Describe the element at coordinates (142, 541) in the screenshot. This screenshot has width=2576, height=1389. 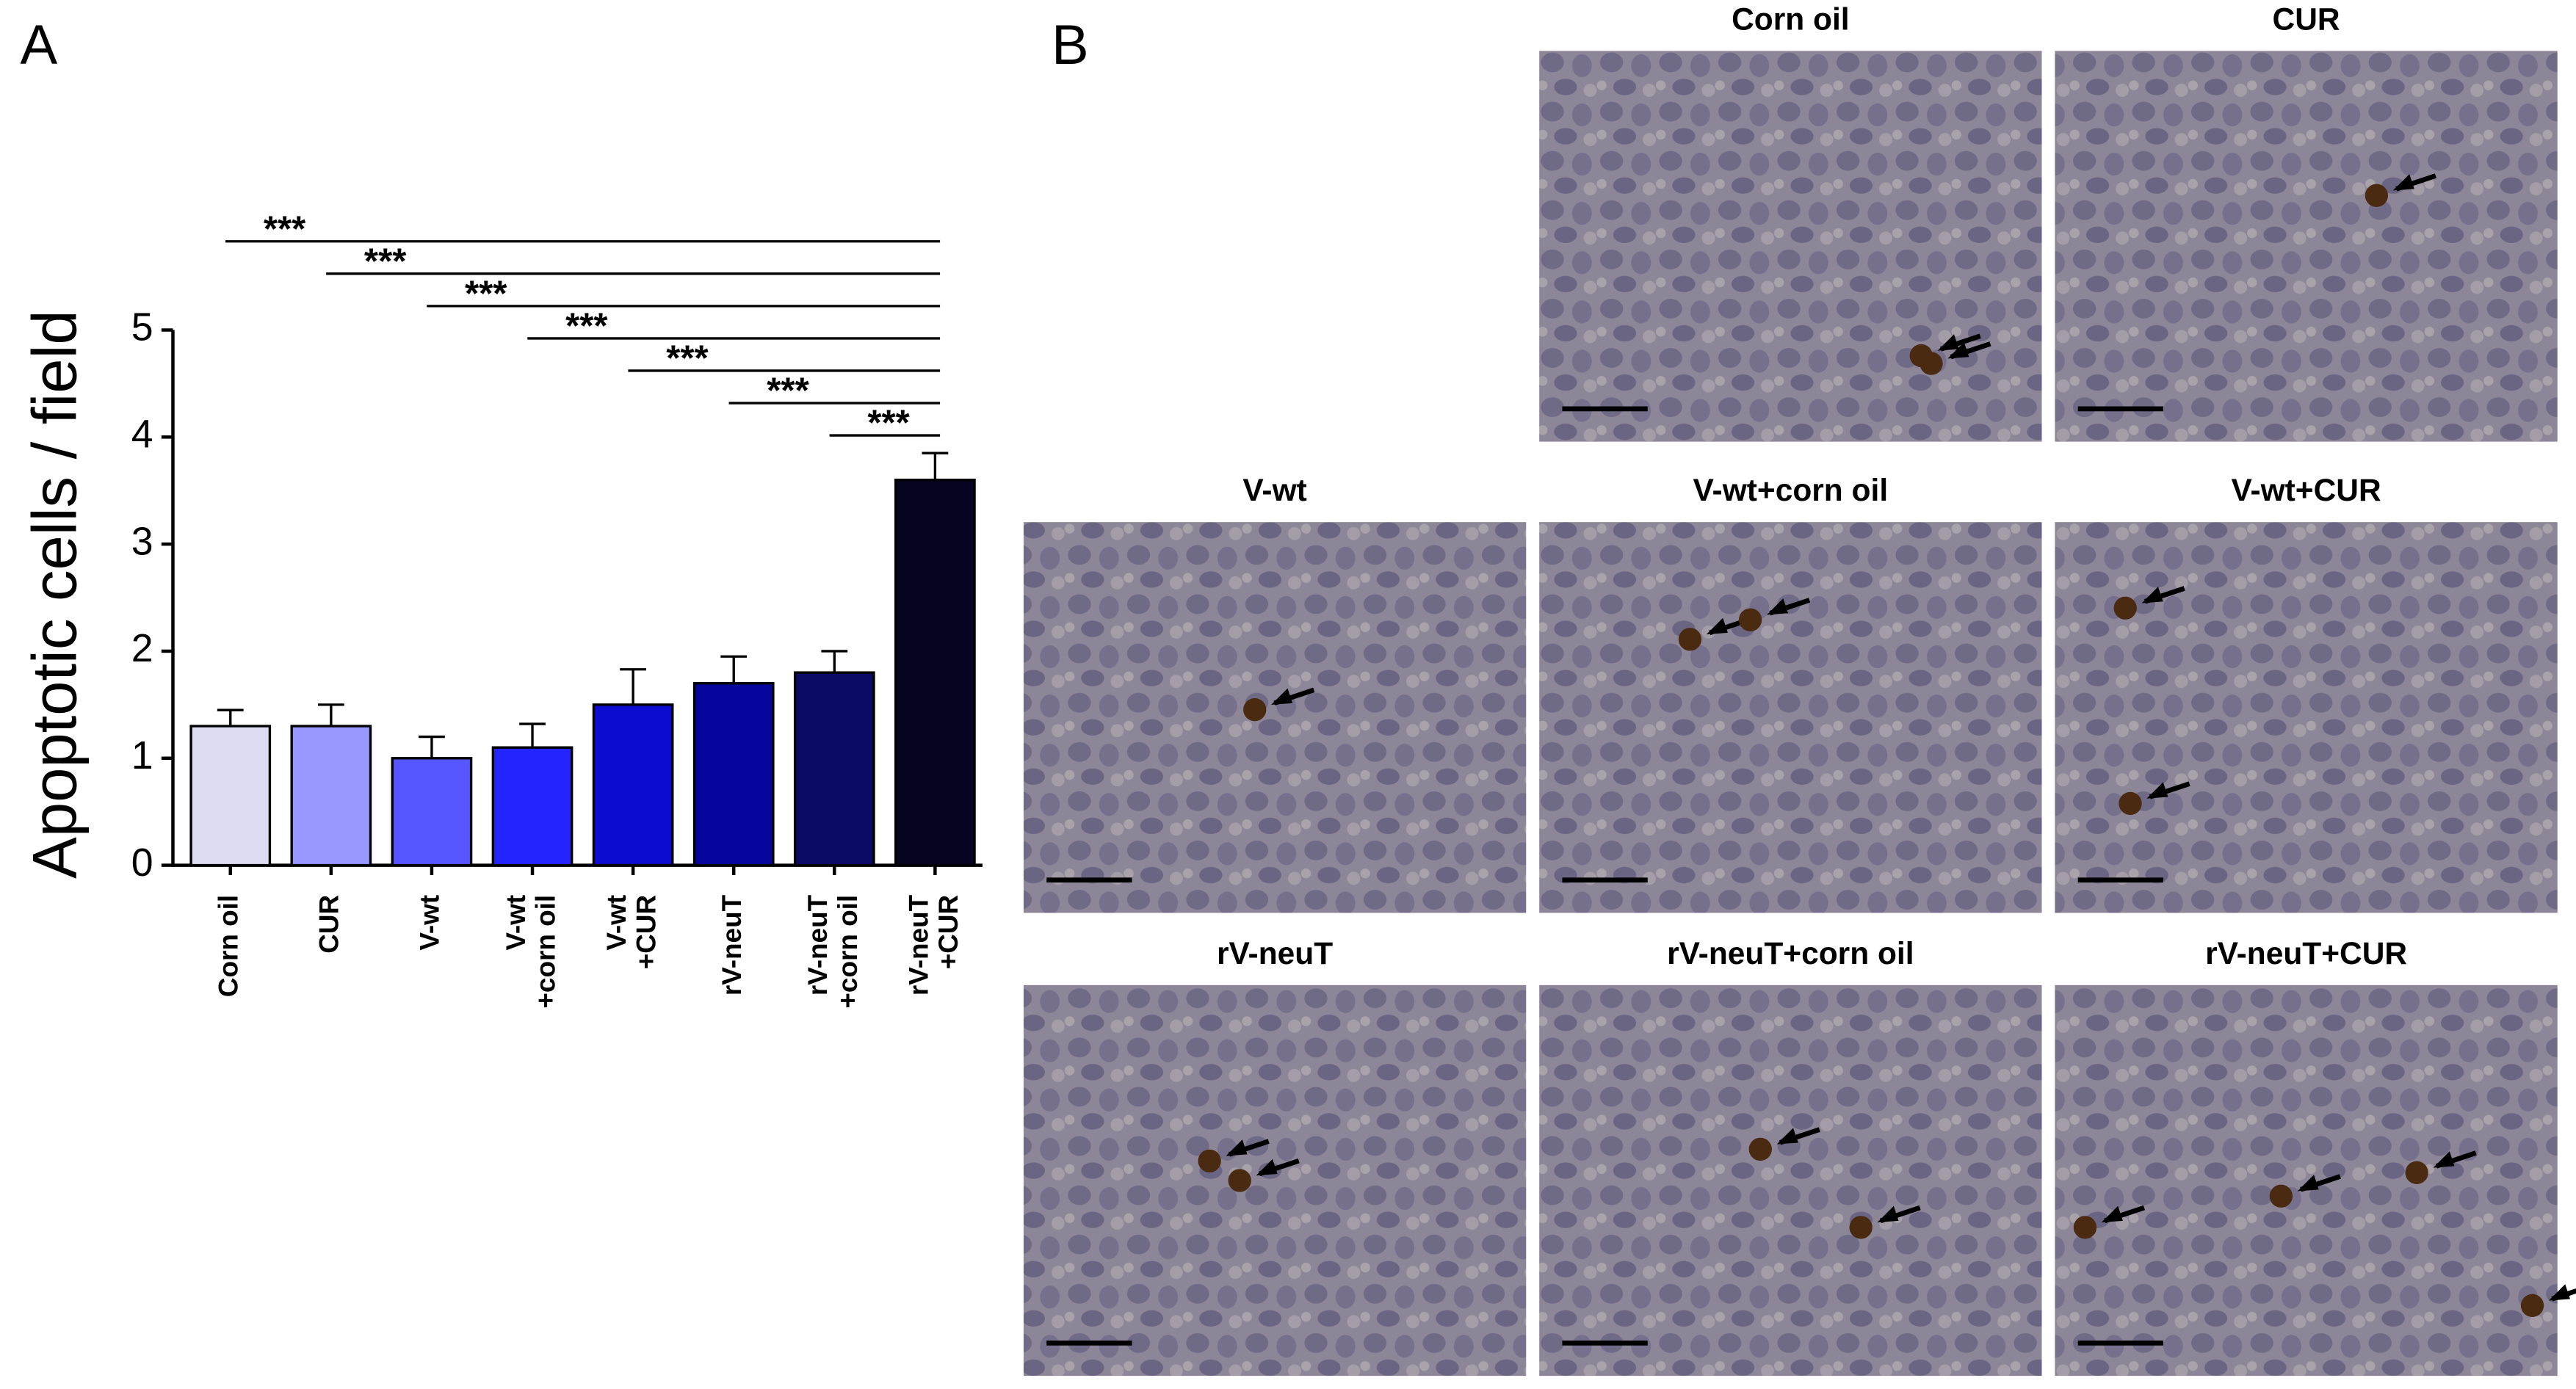
I see `y-tick-label: 3` at that location.